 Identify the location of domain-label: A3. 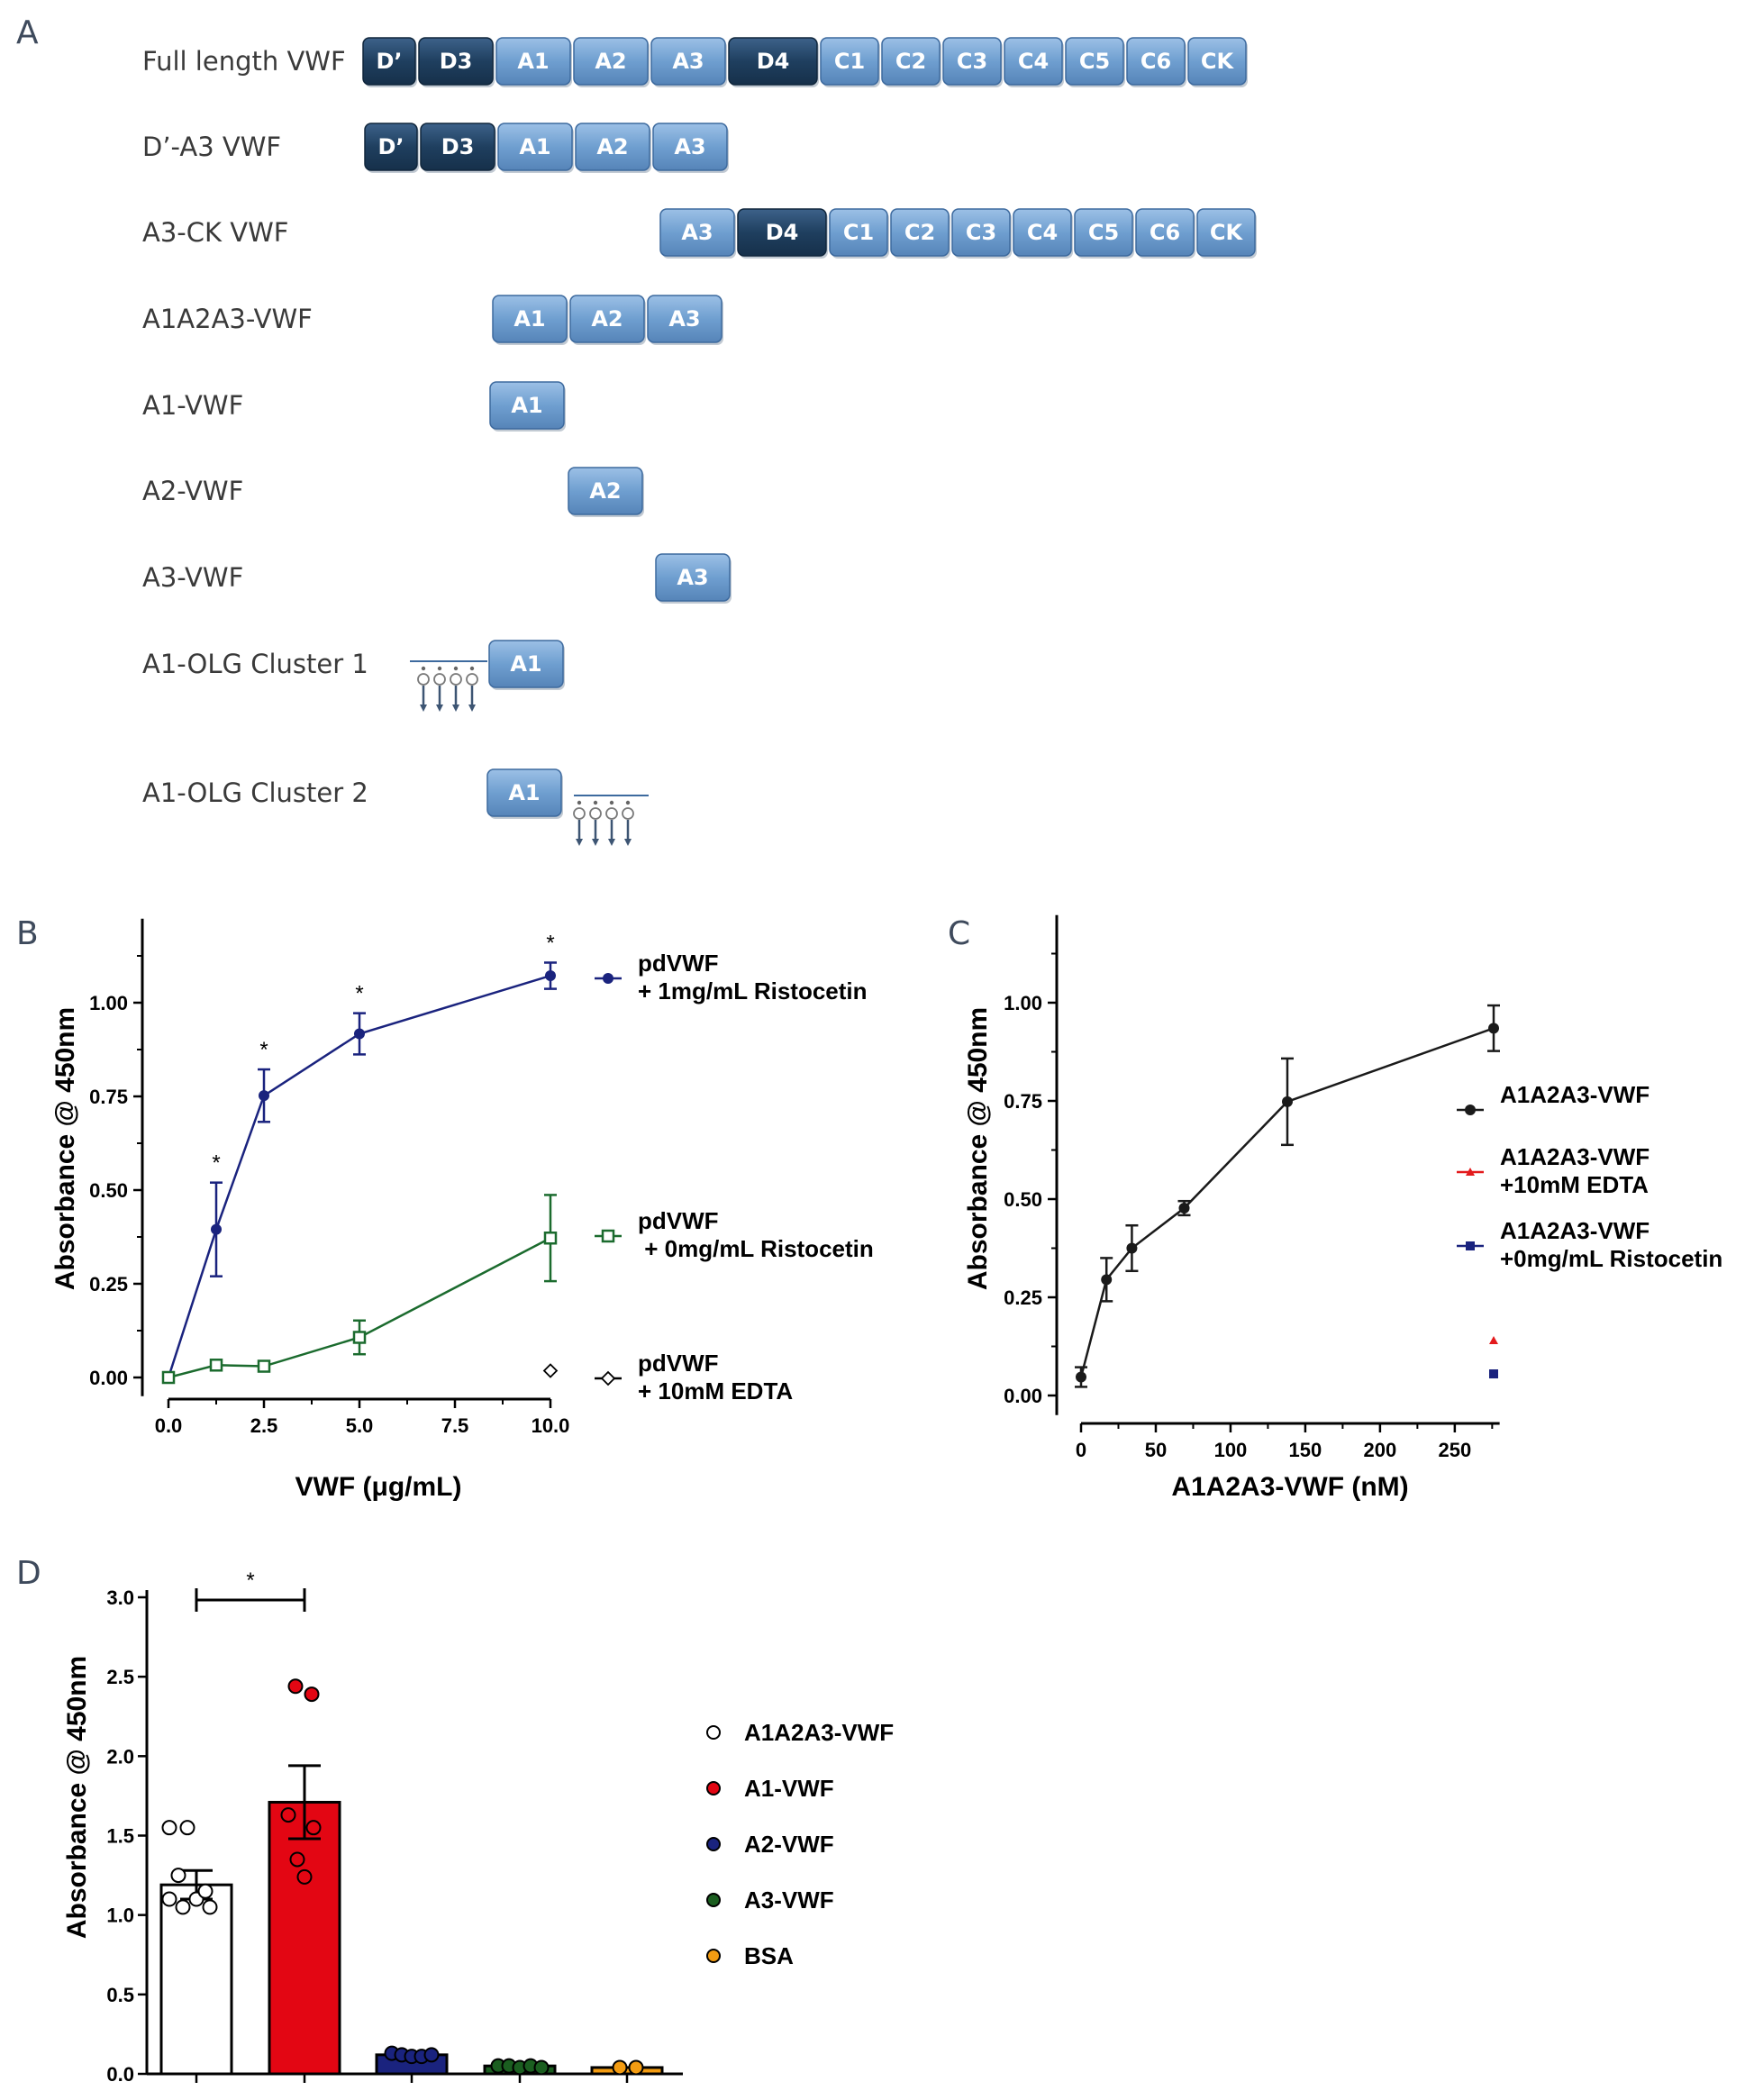
(688, 61).